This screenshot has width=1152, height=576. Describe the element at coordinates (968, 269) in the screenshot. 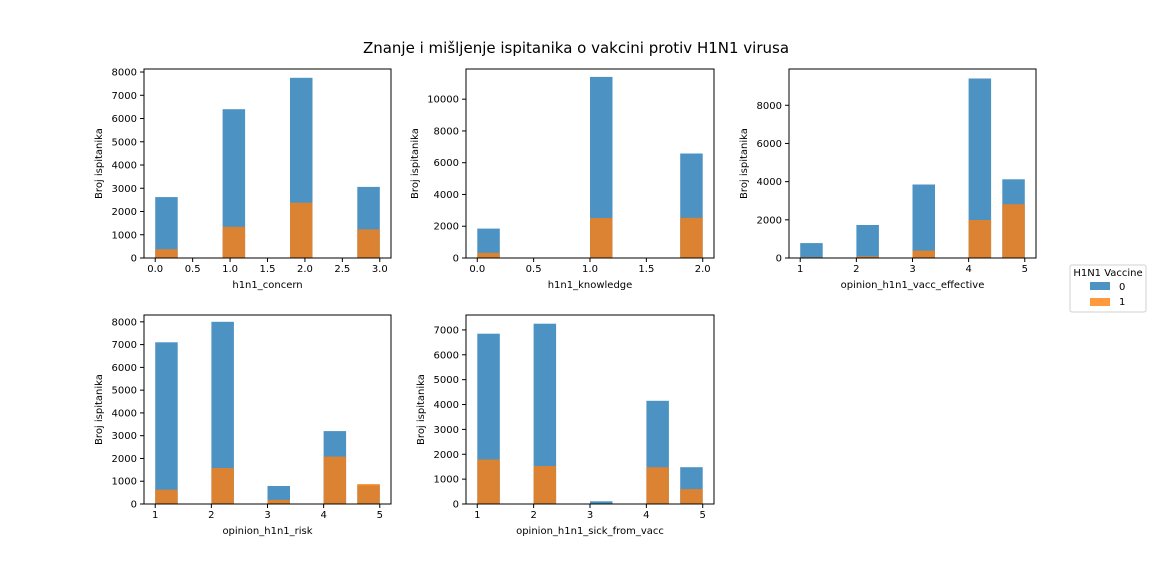

I see `x-tick-label: 4` at that location.